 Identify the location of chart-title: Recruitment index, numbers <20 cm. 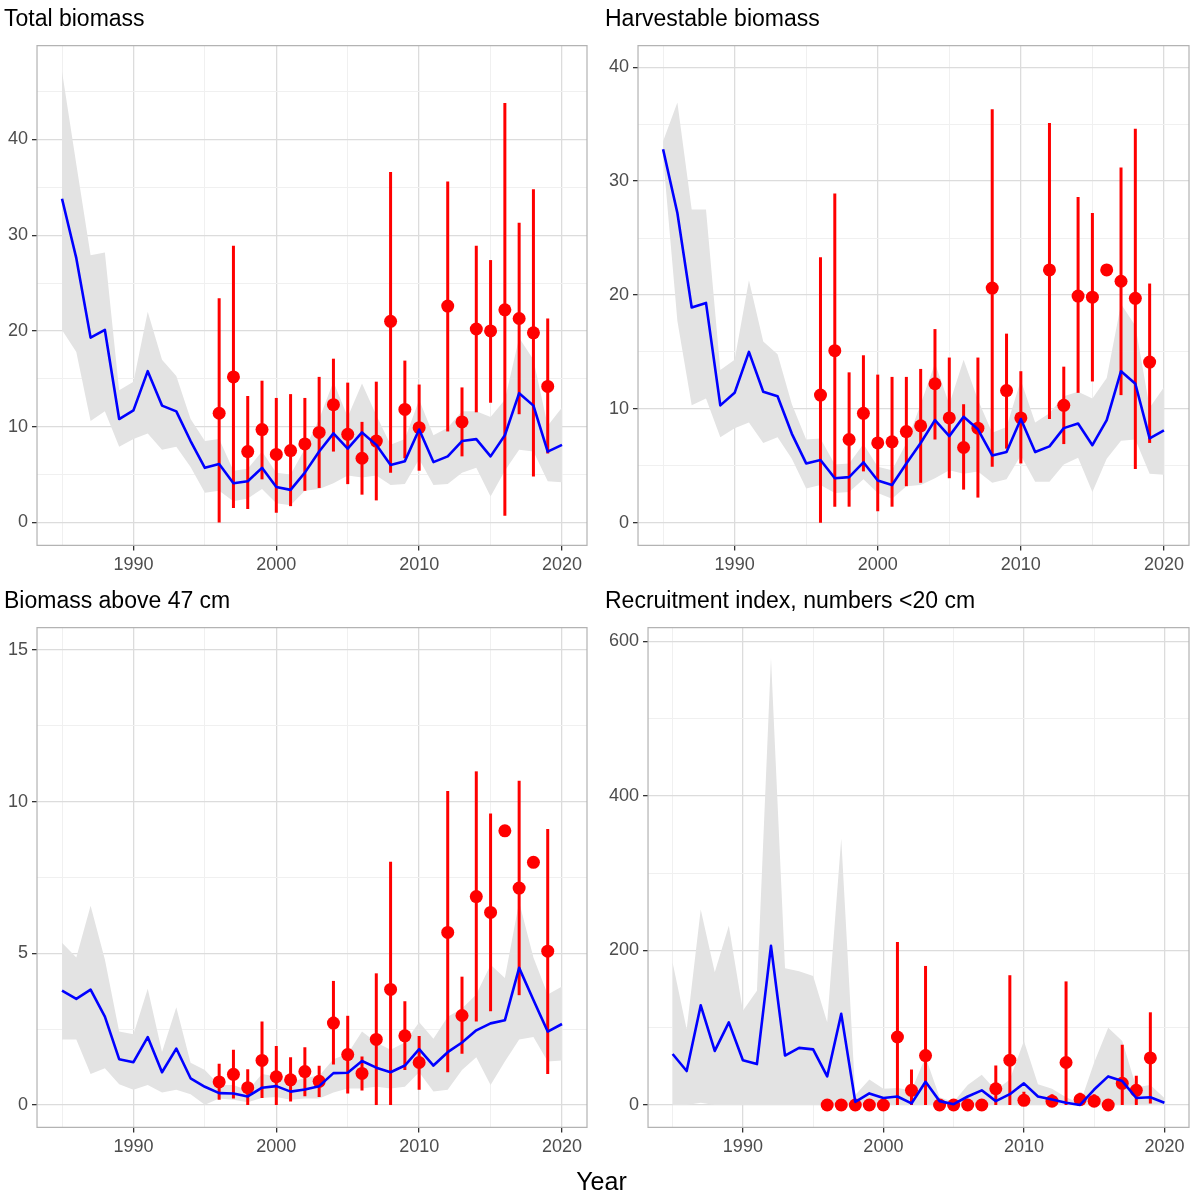
(790, 600).